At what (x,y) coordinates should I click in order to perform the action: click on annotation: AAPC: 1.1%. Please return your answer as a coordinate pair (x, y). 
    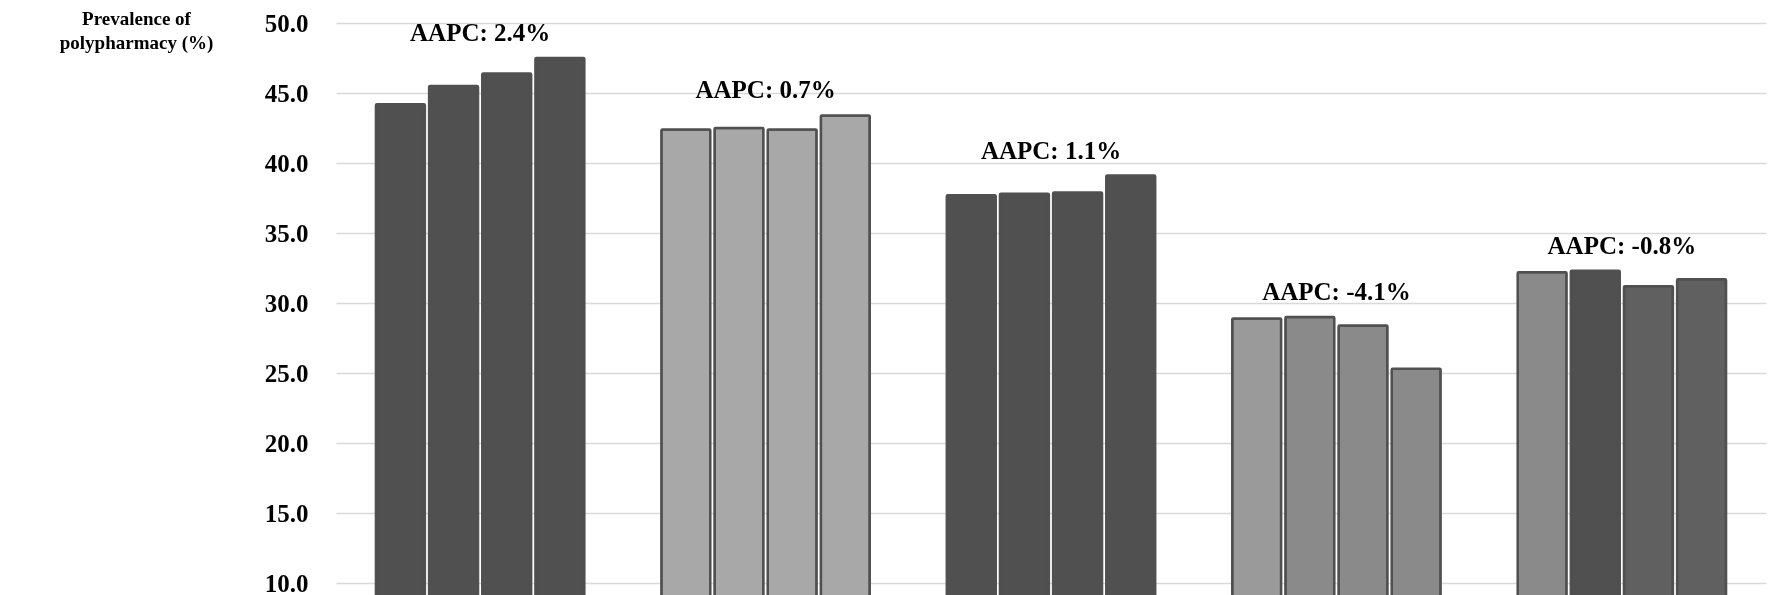
    Looking at the image, I should click on (1051, 150).